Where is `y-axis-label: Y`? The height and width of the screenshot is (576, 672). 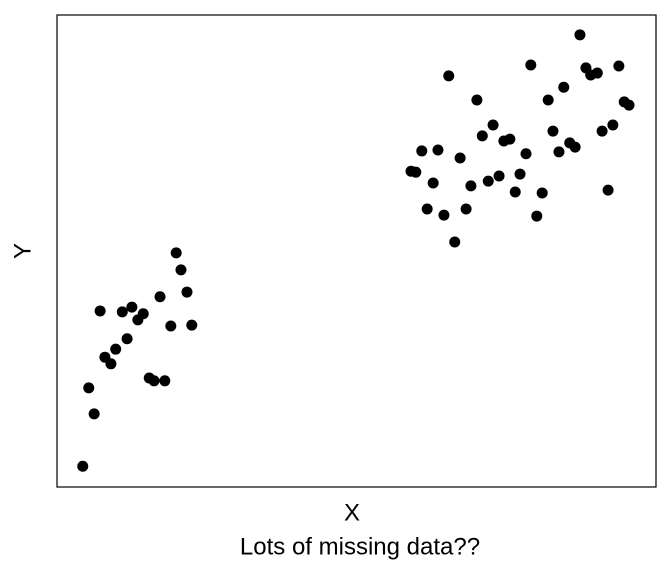
y-axis-label: Y is located at coordinates (22, 251).